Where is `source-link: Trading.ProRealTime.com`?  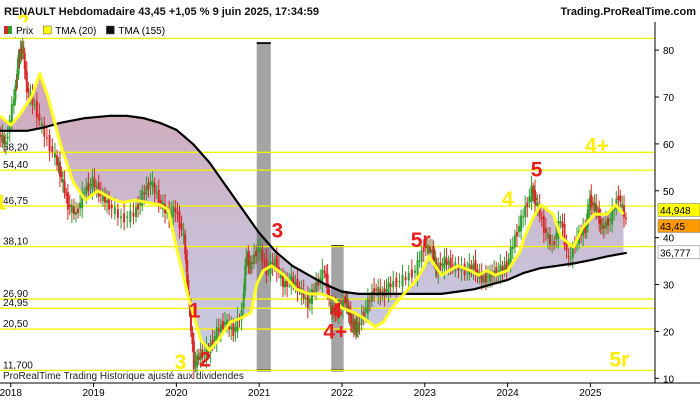 source-link: Trading.ProRealTime.com is located at coordinates (628, 12).